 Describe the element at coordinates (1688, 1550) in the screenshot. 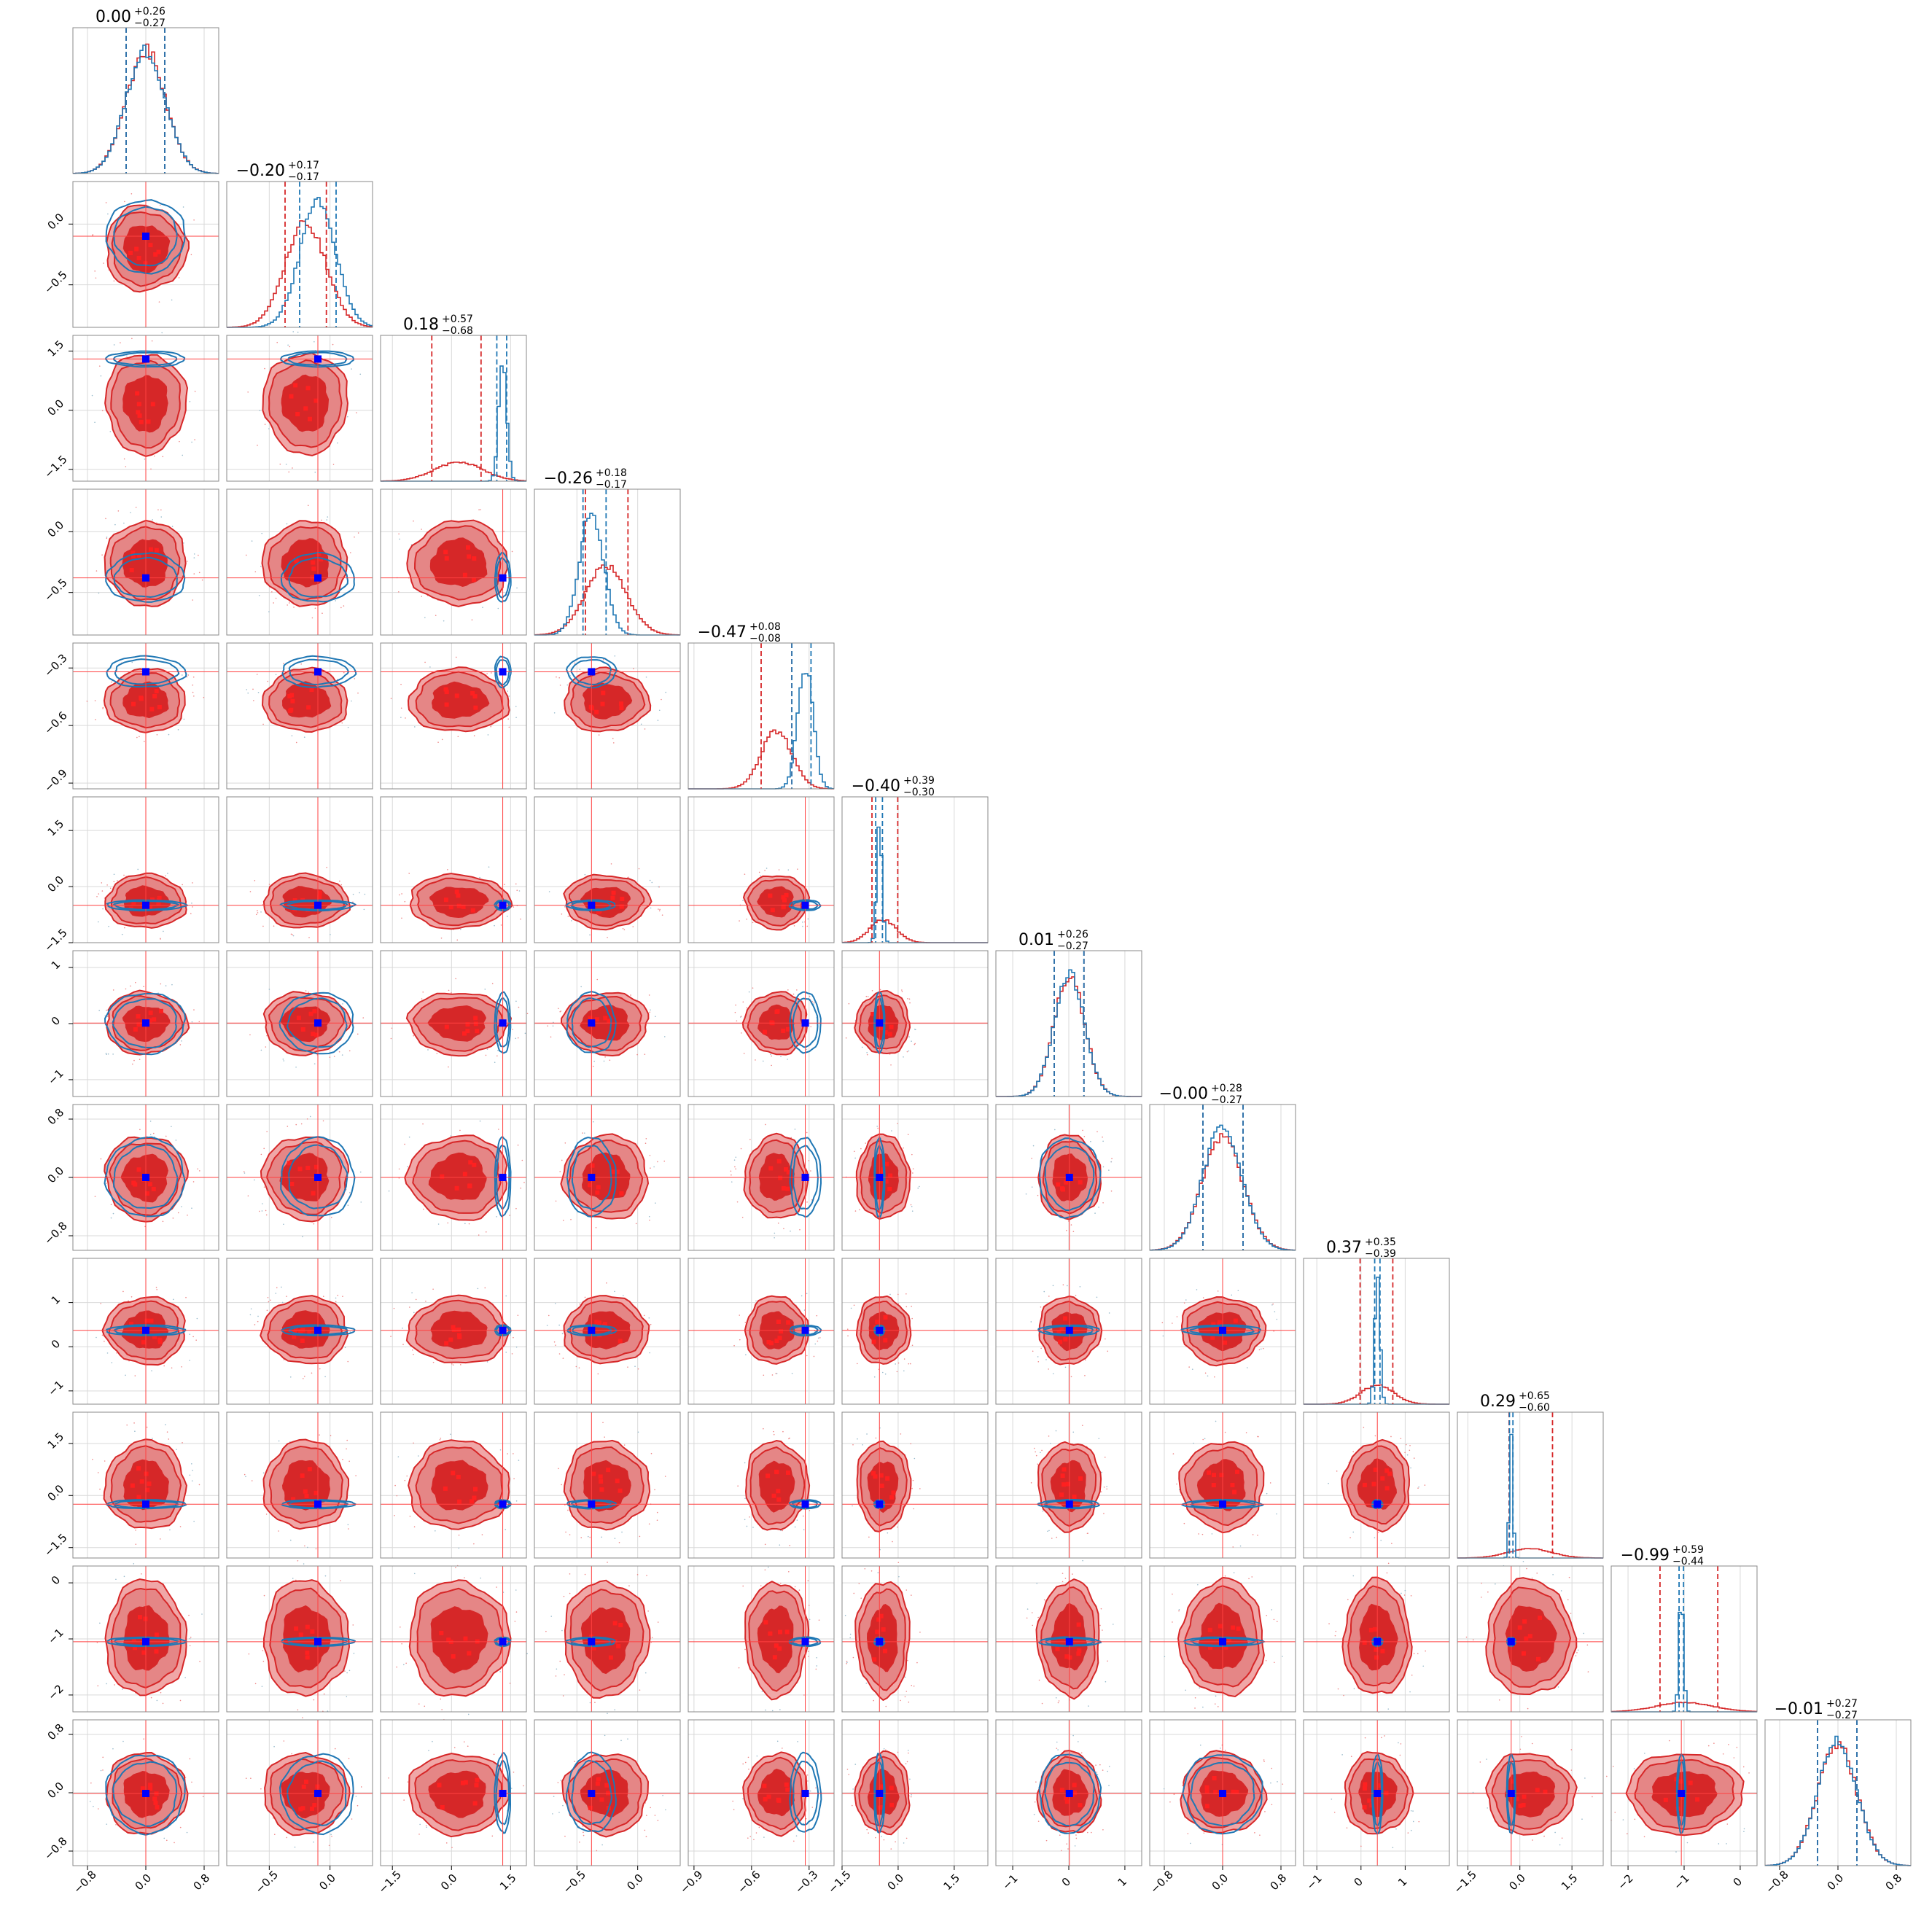

I see `param-title-plus-10: +0.59` at that location.